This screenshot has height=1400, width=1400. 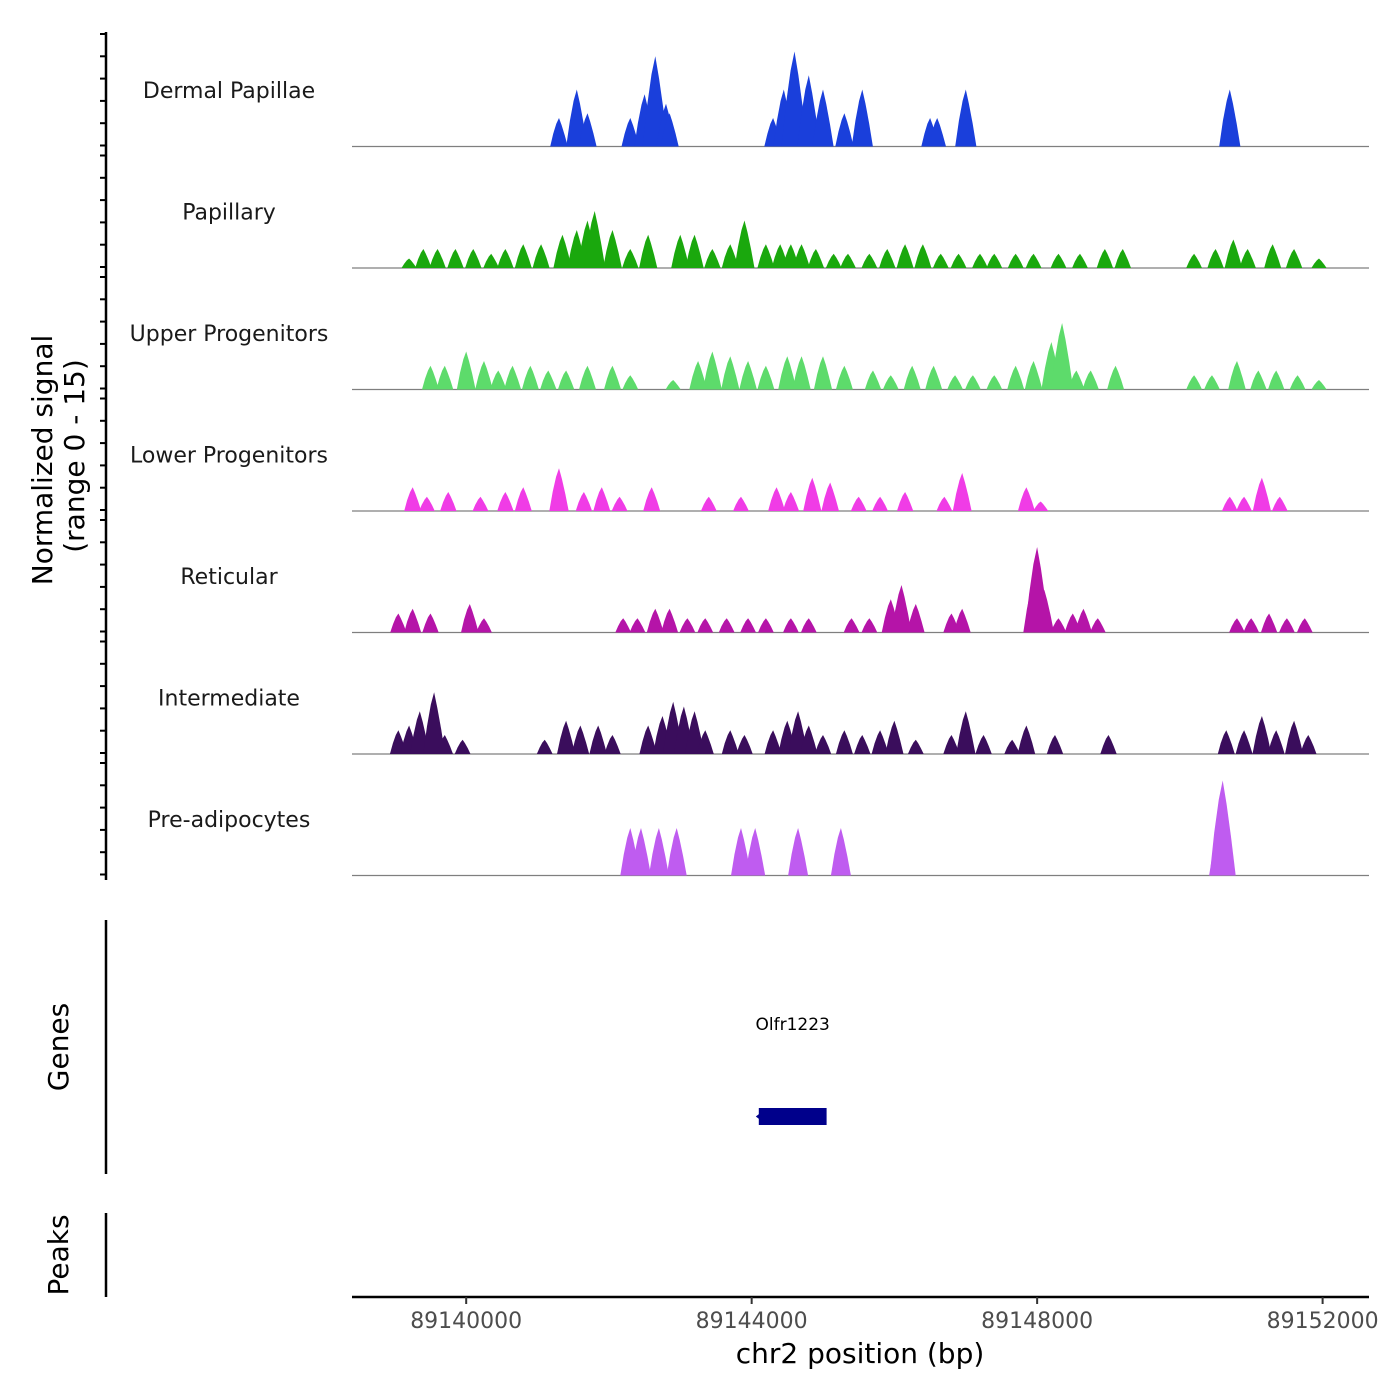 What do you see at coordinates (229, 699) in the screenshot?
I see `track-label: Intermediate` at bounding box center [229, 699].